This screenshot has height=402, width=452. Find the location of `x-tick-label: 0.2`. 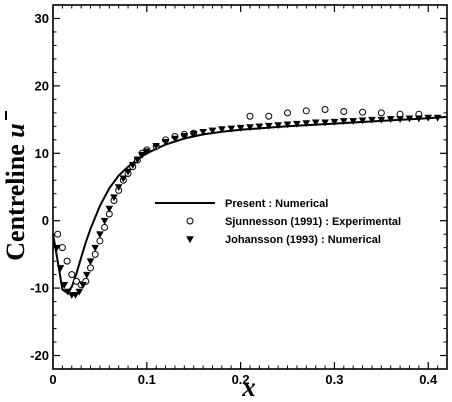

x-tick-label: 0.2 is located at coordinates (241, 379).